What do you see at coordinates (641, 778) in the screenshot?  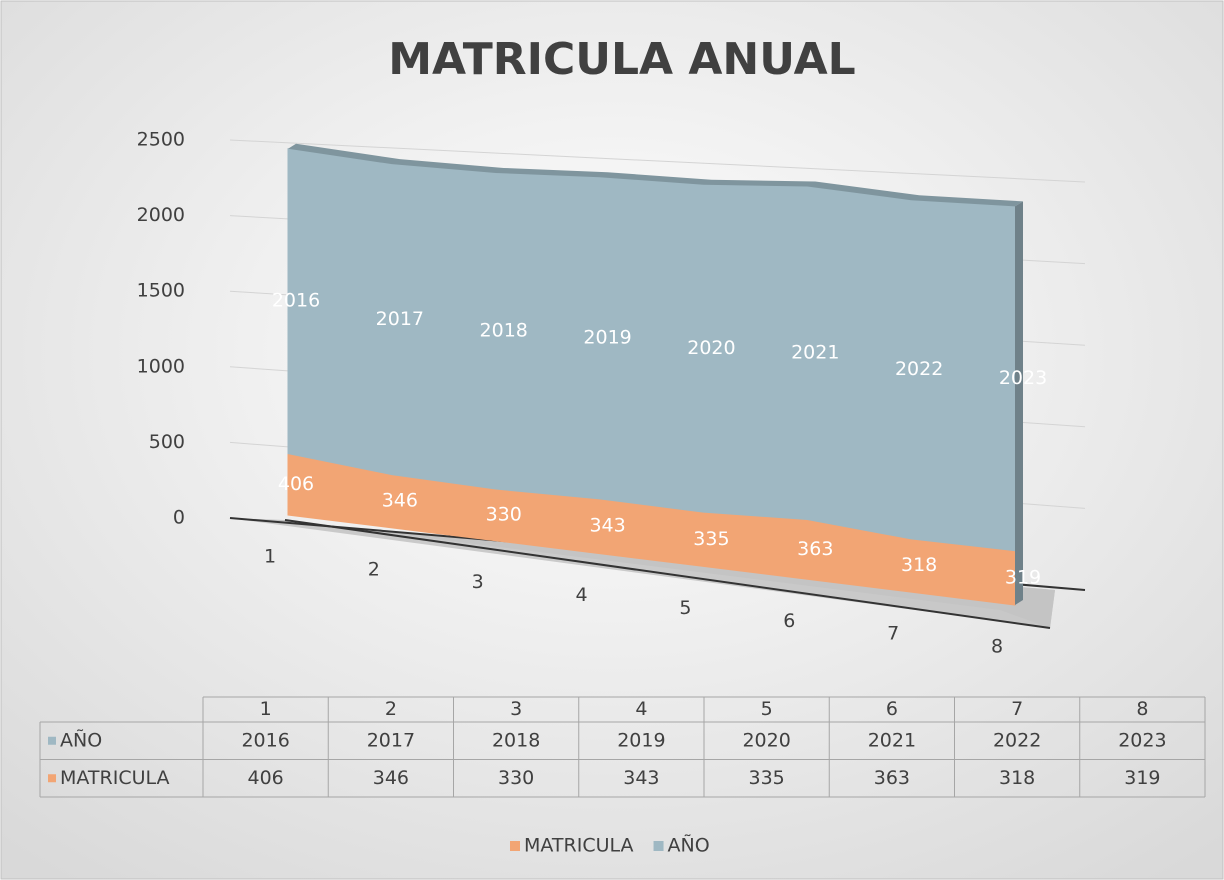 I see `table-cell: 343` at bounding box center [641, 778].